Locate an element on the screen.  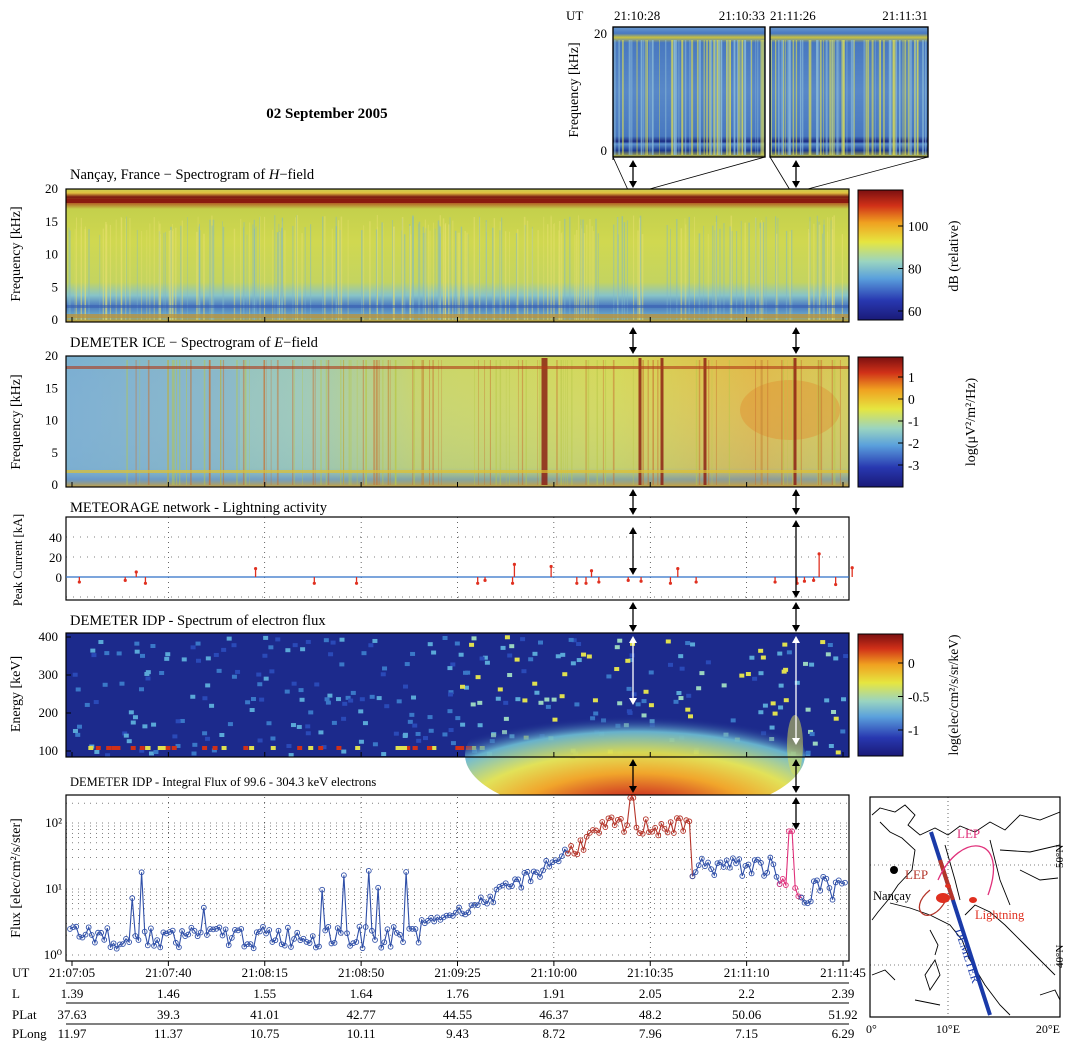
axis-ut-tick: 21:10:35 is located at coordinates (650, 972).